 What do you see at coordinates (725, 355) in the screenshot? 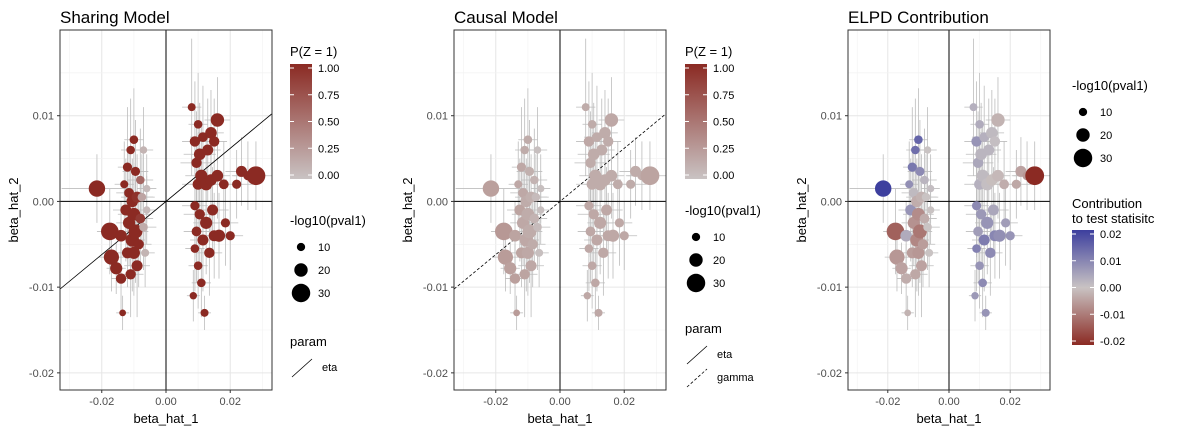
I see `param-legend-label: eta` at bounding box center [725, 355].